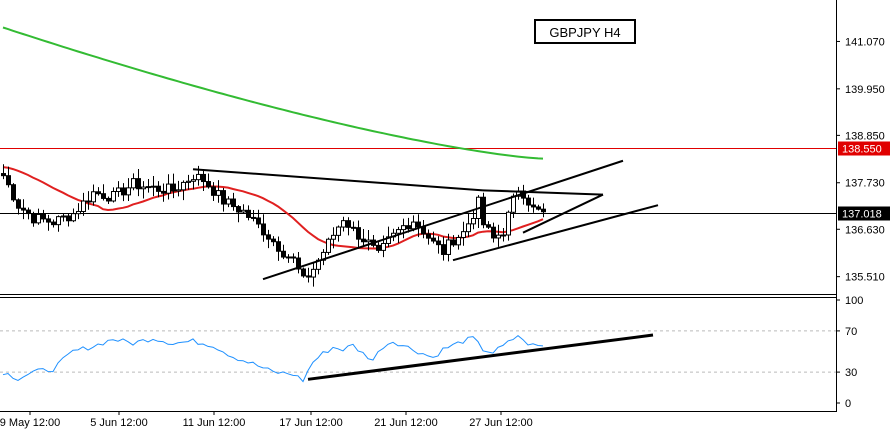 This screenshot has height=430, width=890. What do you see at coordinates (30, 423) in the screenshot?
I see `time-tick-label: 9 May 12:00` at bounding box center [30, 423].